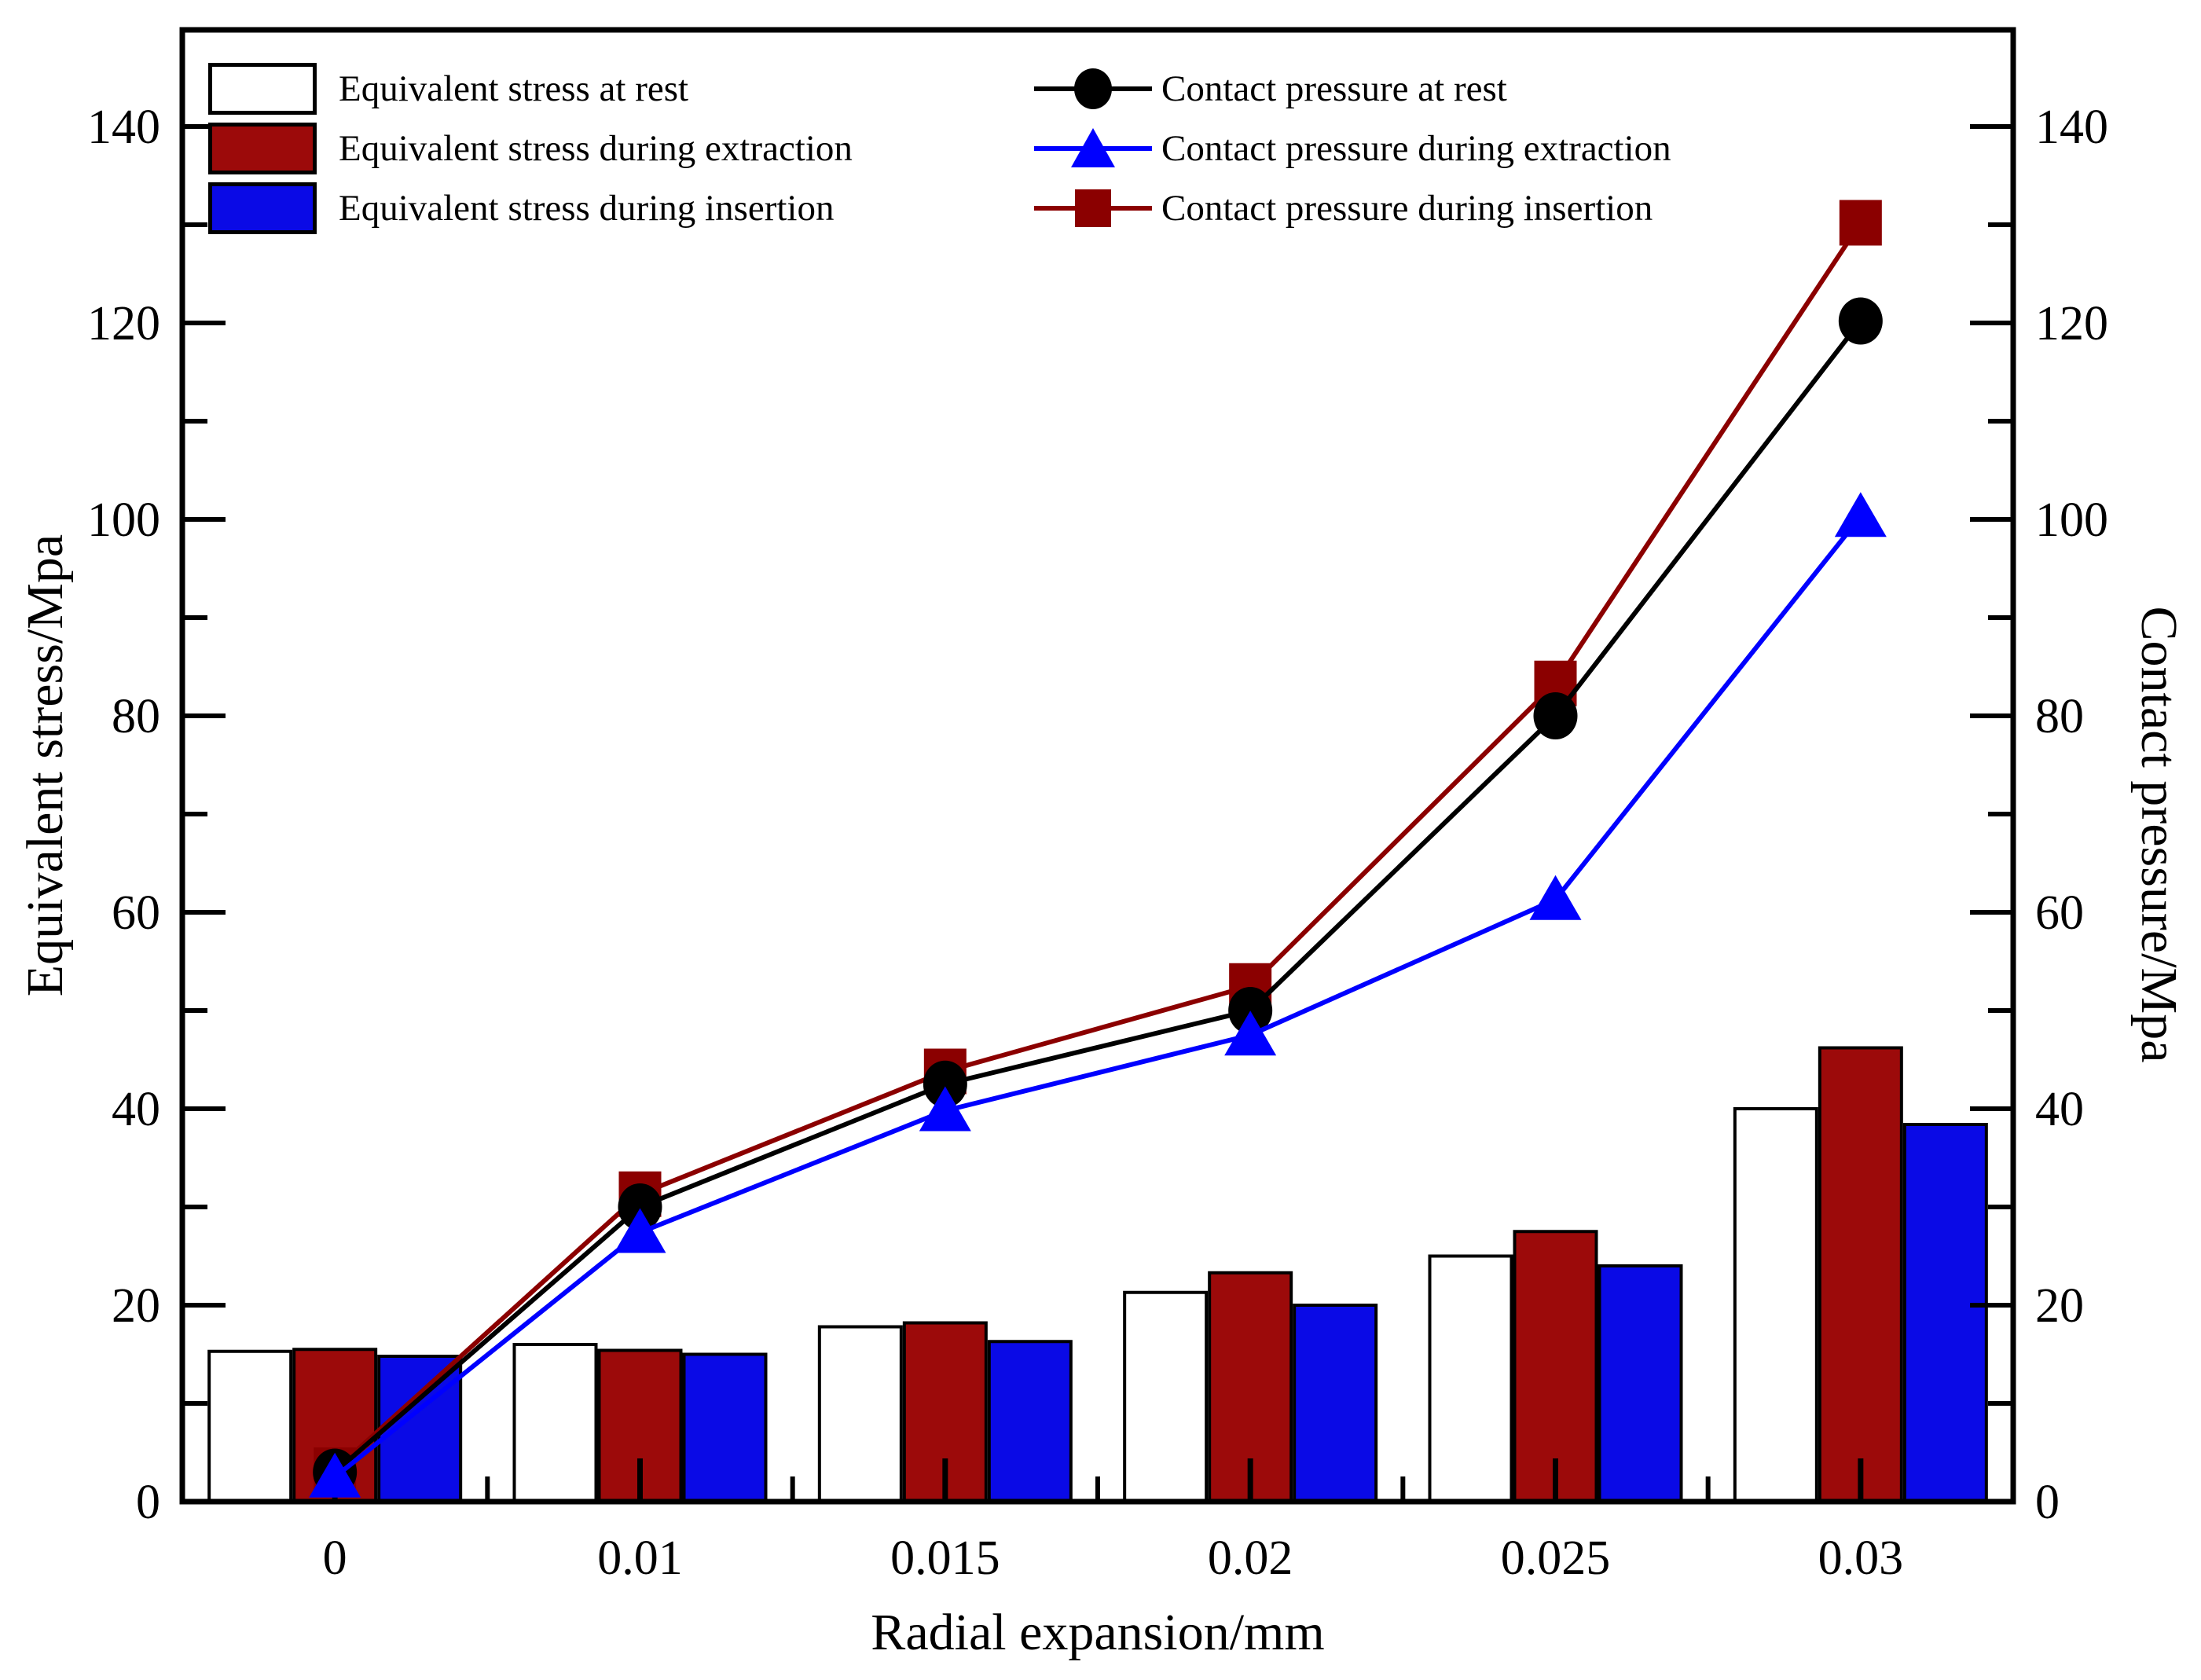  Describe the element at coordinates (2060, 913) in the screenshot. I see `y-tick-label-right: 60` at that location.